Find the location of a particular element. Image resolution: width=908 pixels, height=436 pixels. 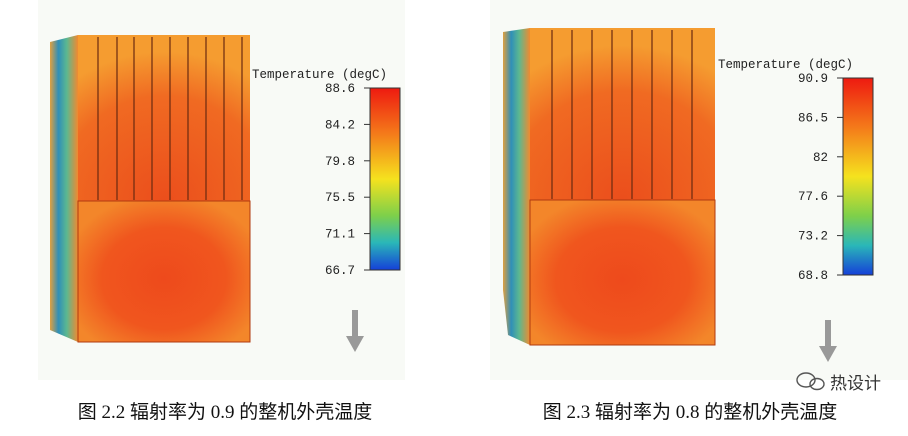

arrow is located at coordinates (591, 336).